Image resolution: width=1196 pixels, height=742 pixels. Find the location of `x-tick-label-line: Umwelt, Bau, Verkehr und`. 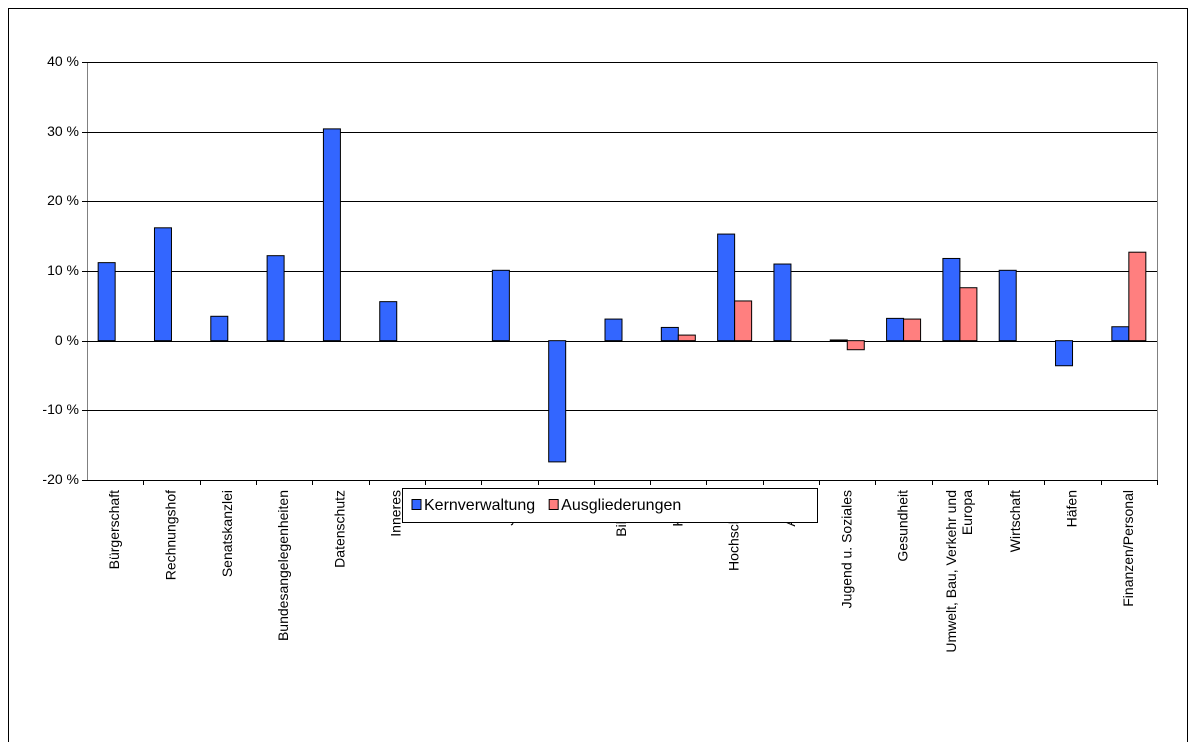

x-tick-label-line: Umwelt, Bau, Verkehr und is located at coordinates (951, 571).